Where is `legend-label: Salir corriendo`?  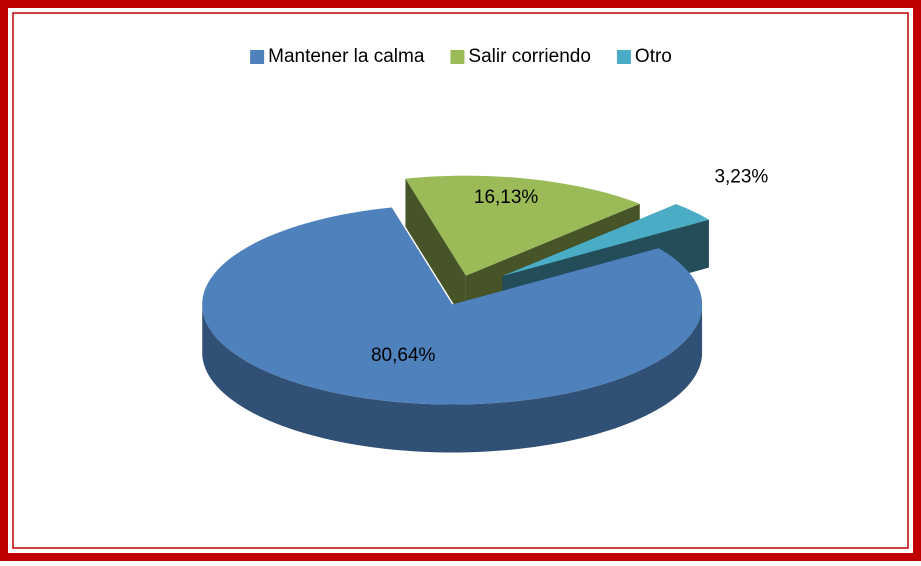 legend-label: Salir corriendo is located at coordinates (529, 56).